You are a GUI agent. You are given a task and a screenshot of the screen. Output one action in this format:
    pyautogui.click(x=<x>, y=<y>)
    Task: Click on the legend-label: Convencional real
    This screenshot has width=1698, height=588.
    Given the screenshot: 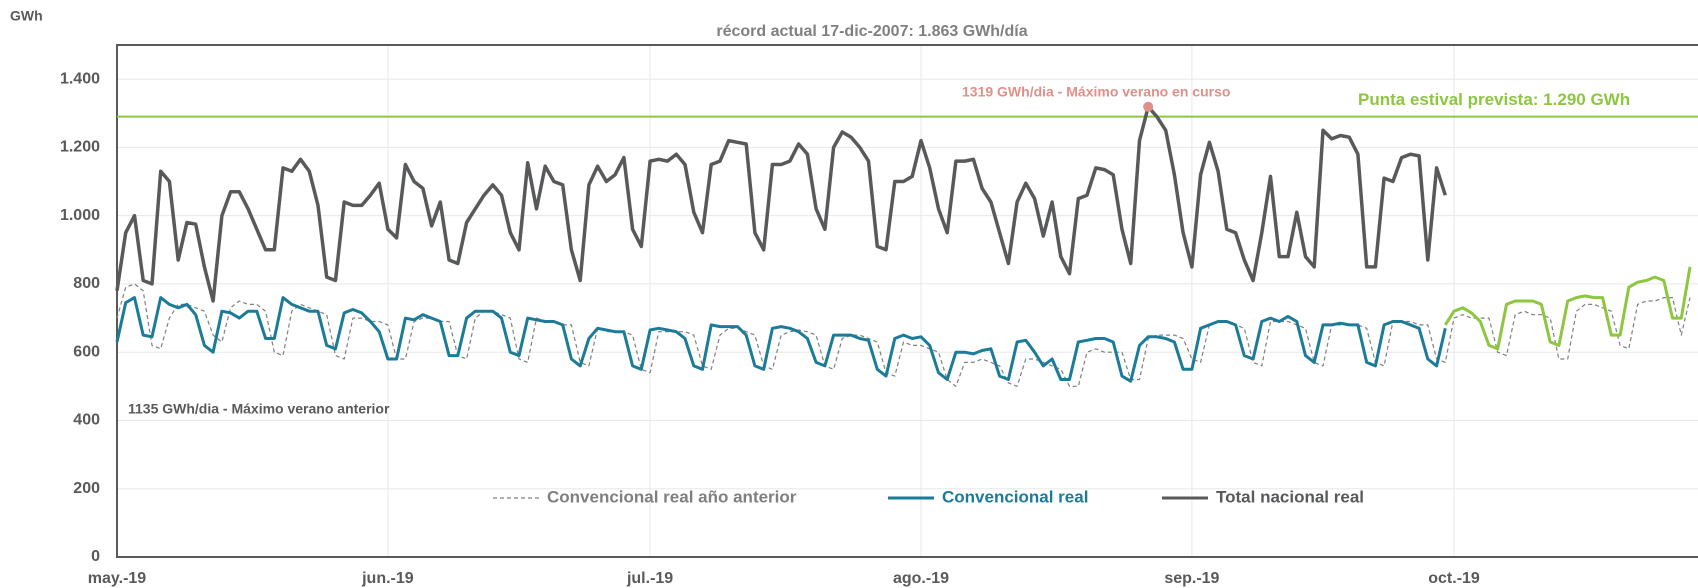 What is the action you would take?
    pyautogui.click(x=1015, y=496)
    